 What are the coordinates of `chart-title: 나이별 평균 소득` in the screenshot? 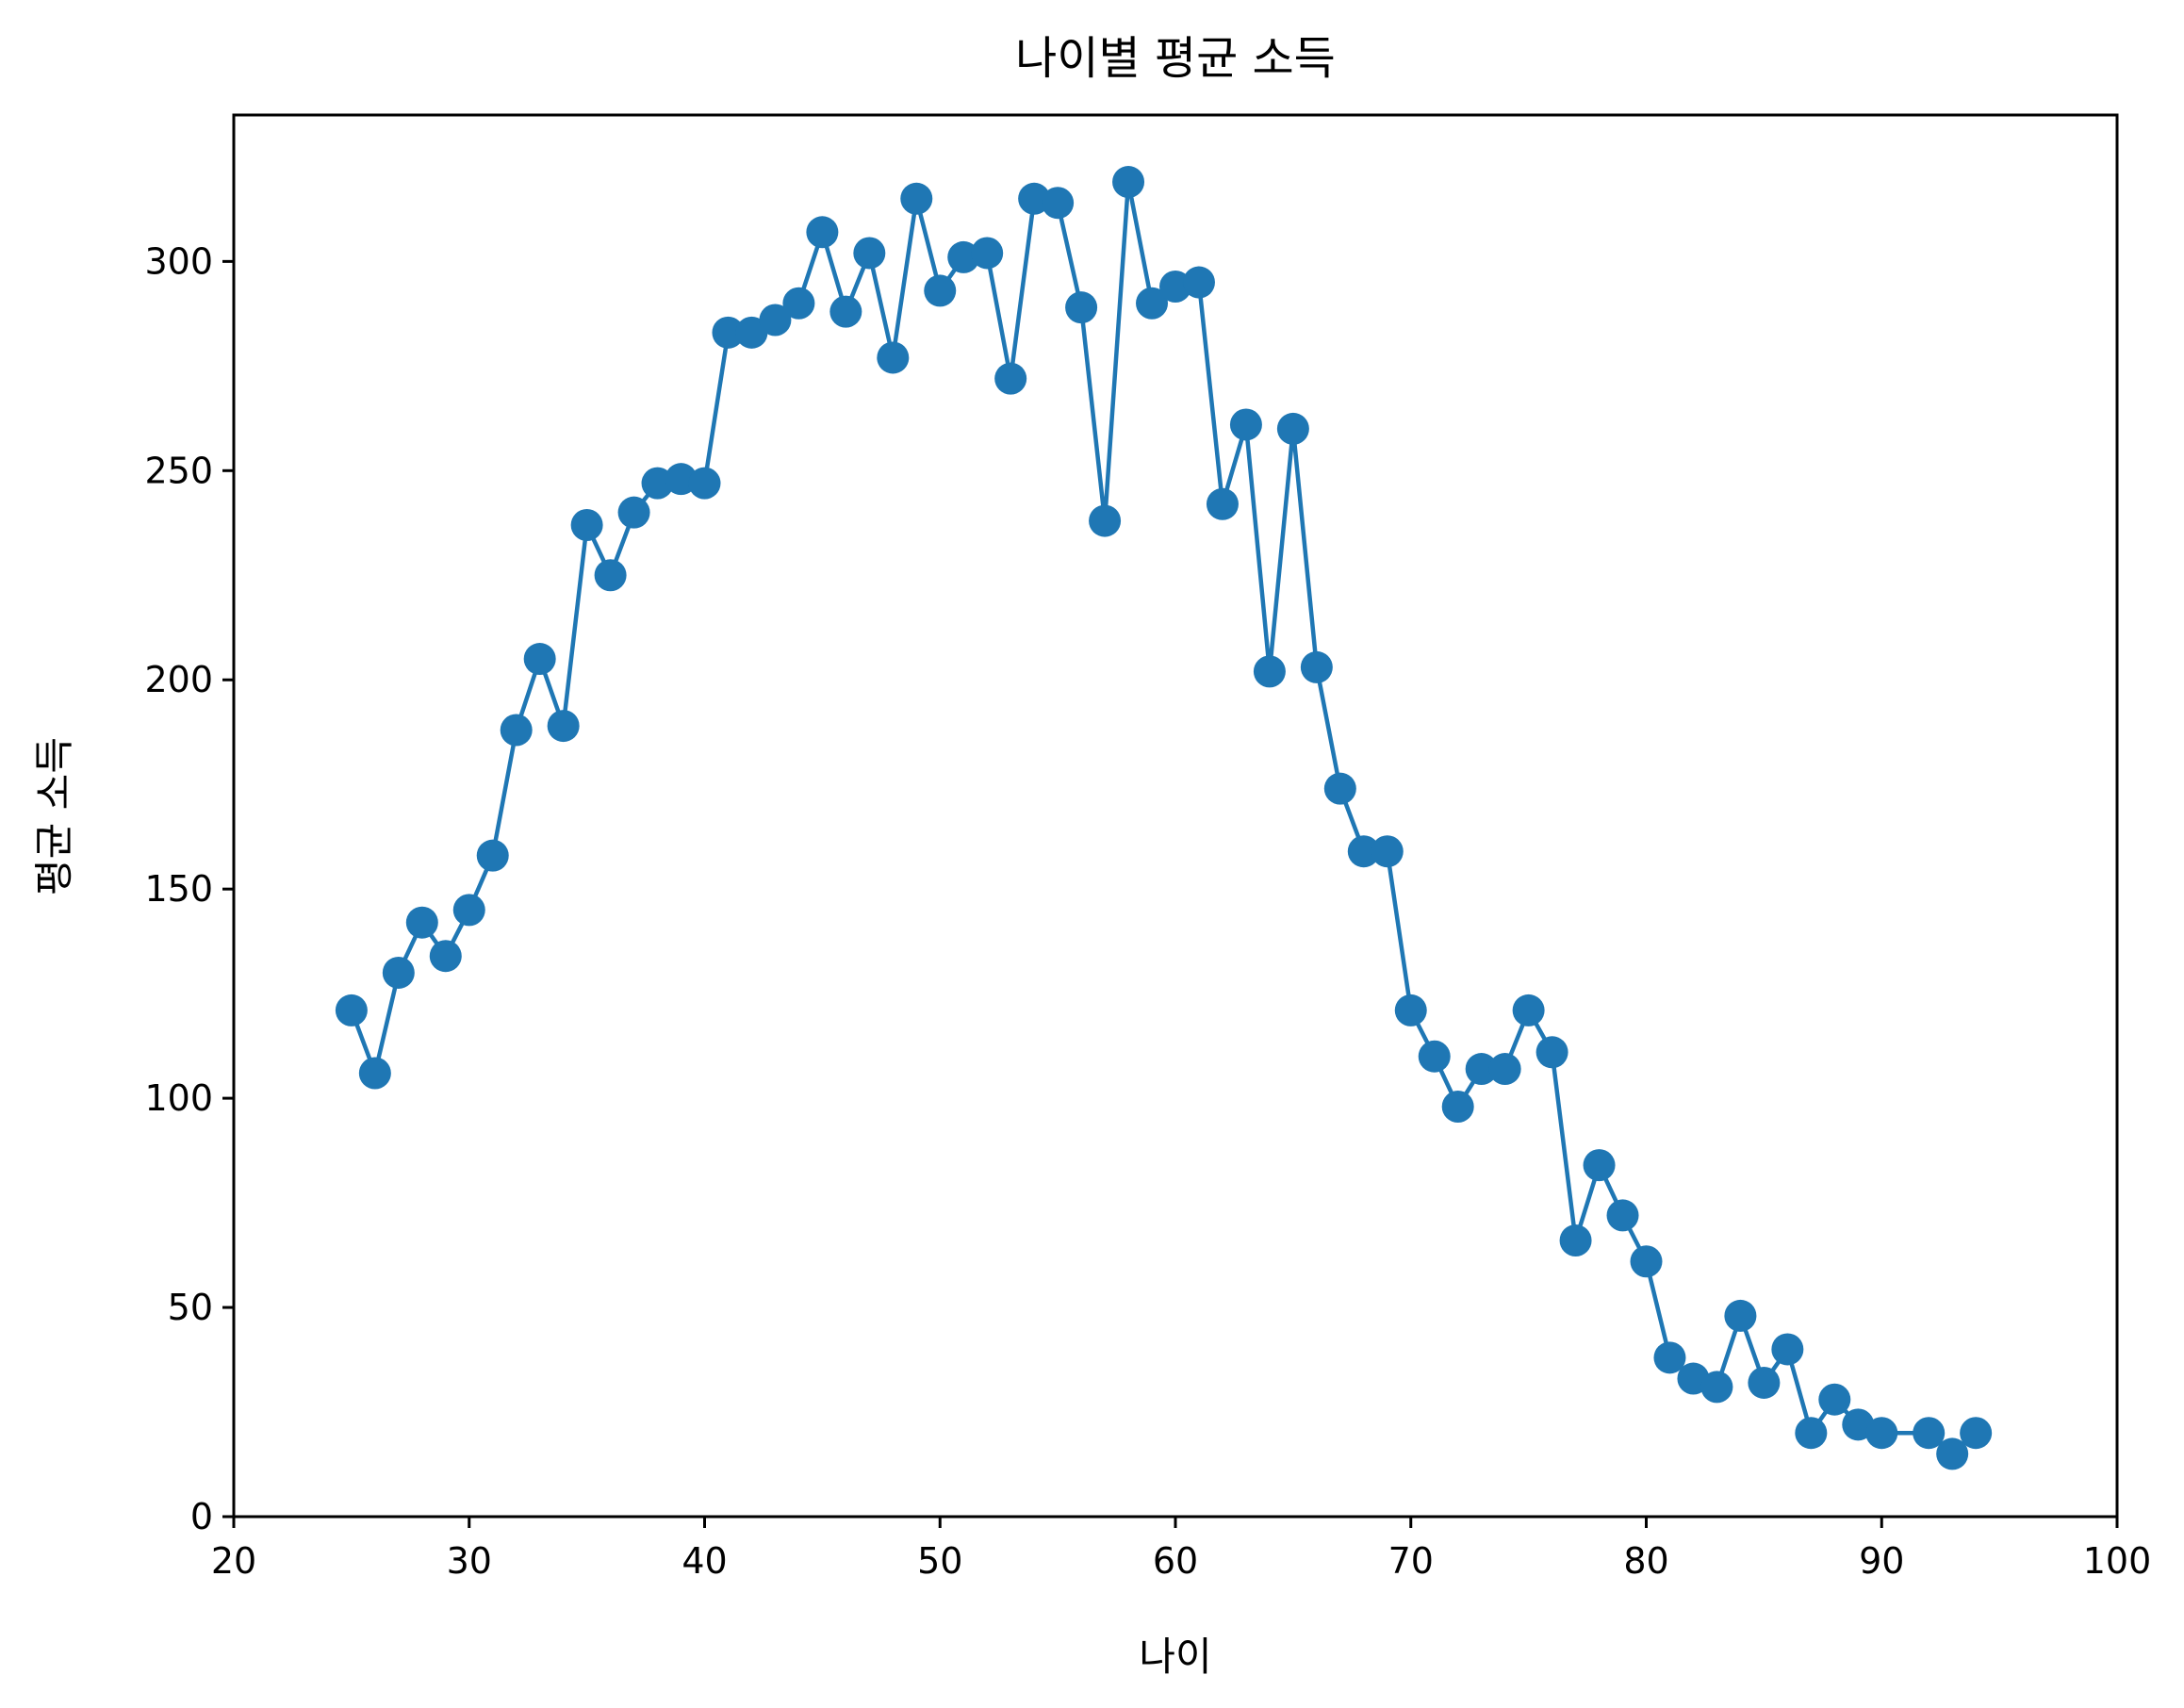 It's located at (1175, 59).